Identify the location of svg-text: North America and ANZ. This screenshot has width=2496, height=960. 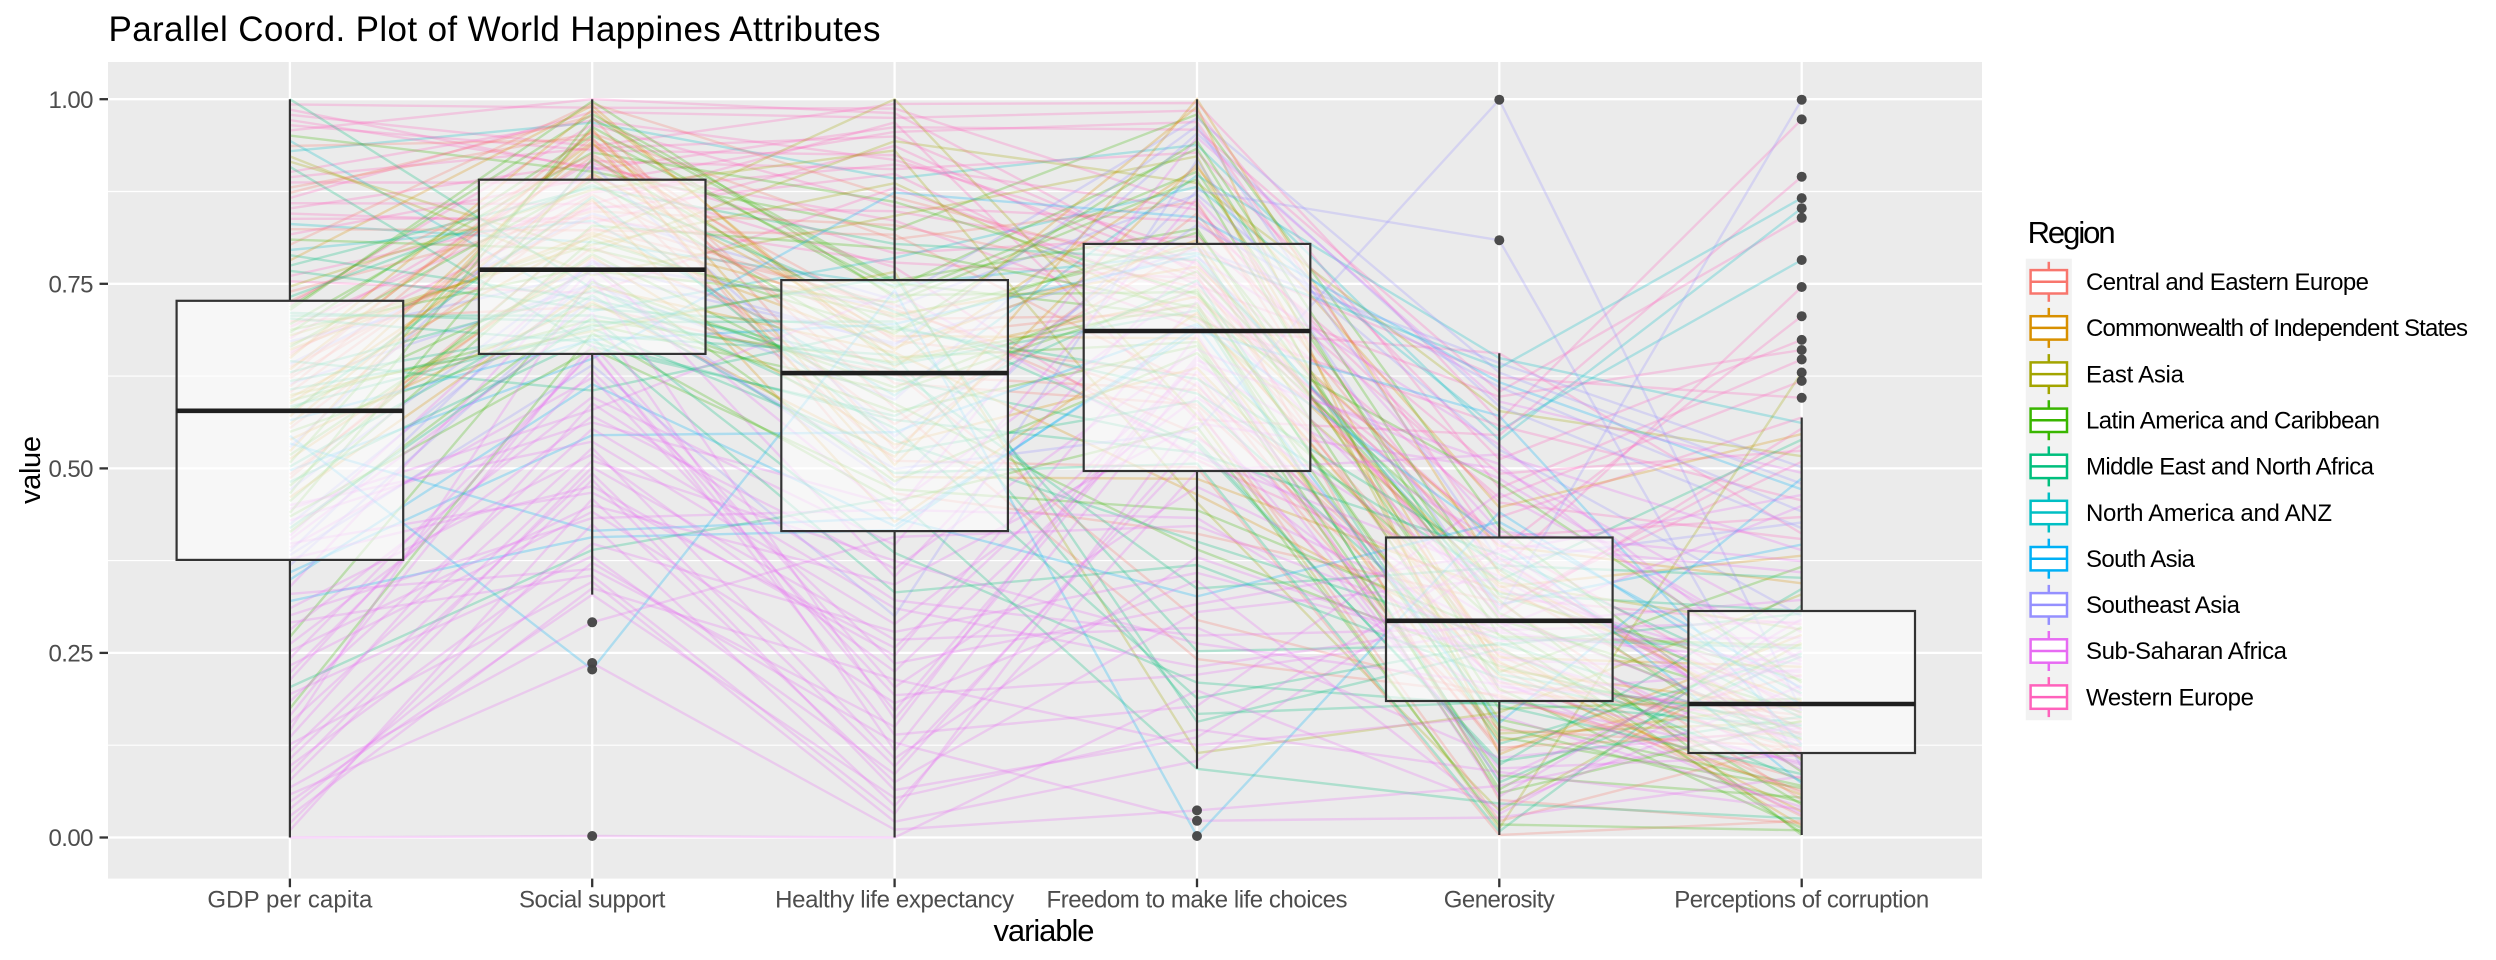
(2209, 513).